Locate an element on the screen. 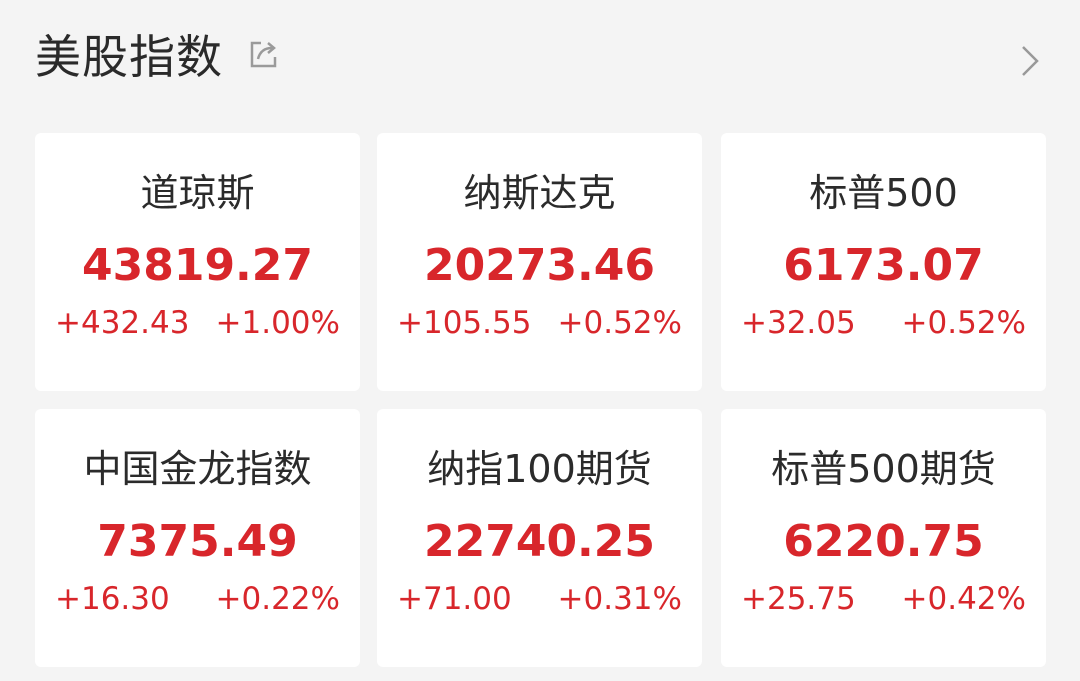 This screenshot has height=681, width=1080. index-value: 20273.46 is located at coordinates (539, 265).